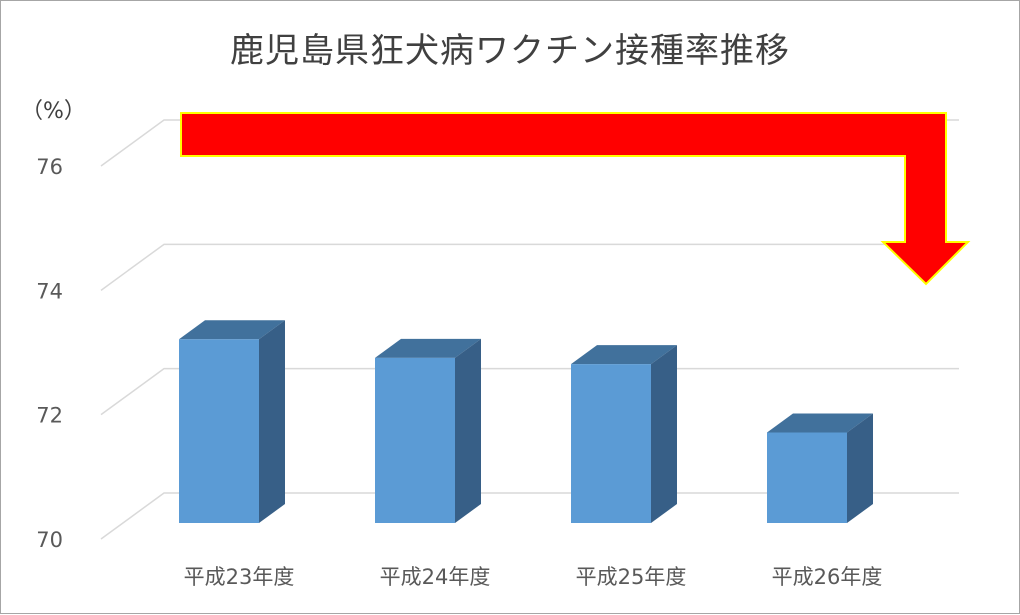  What do you see at coordinates (239, 577) in the screenshot?
I see `x-category-label: 平成23年度` at bounding box center [239, 577].